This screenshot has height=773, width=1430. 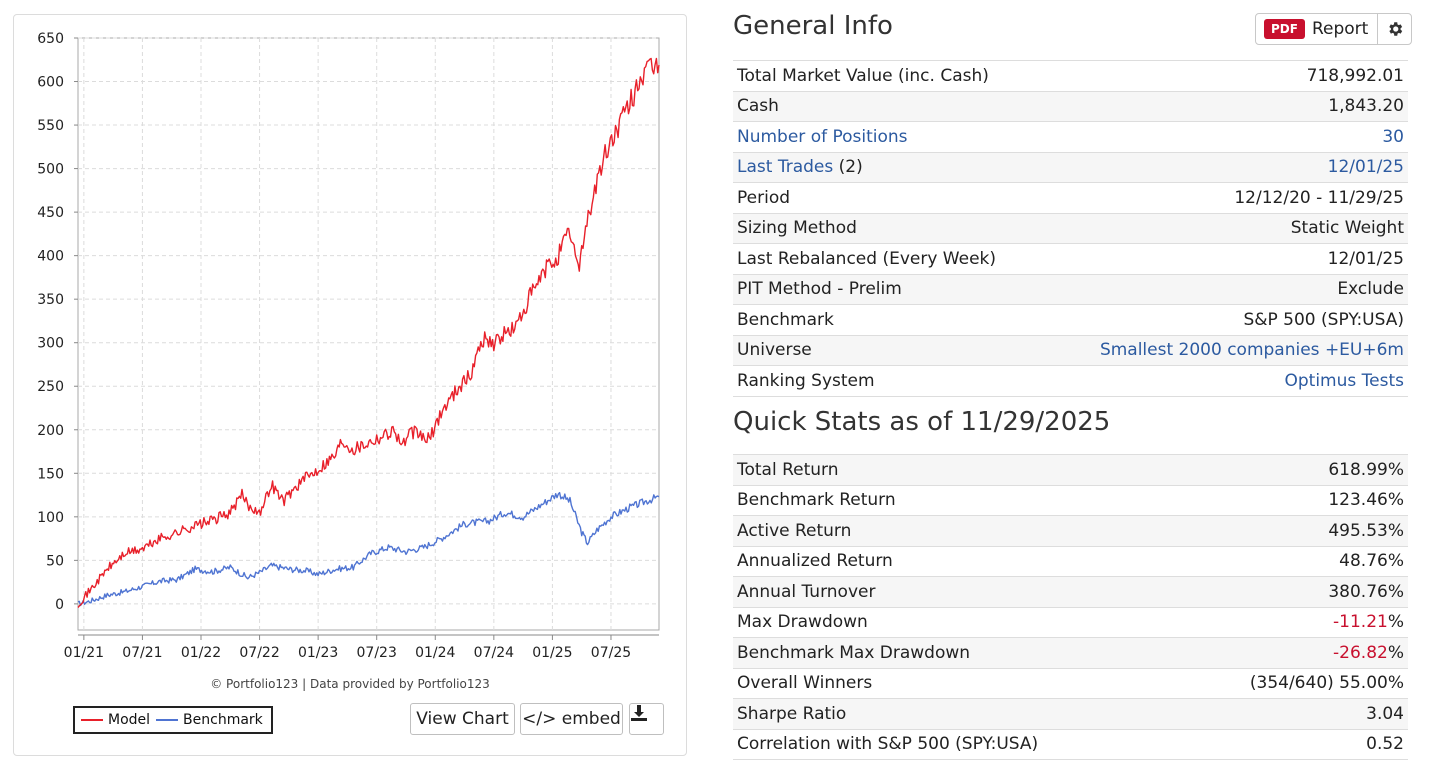 What do you see at coordinates (50, 39) in the screenshot?
I see `y-tick-label: 650` at bounding box center [50, 39].